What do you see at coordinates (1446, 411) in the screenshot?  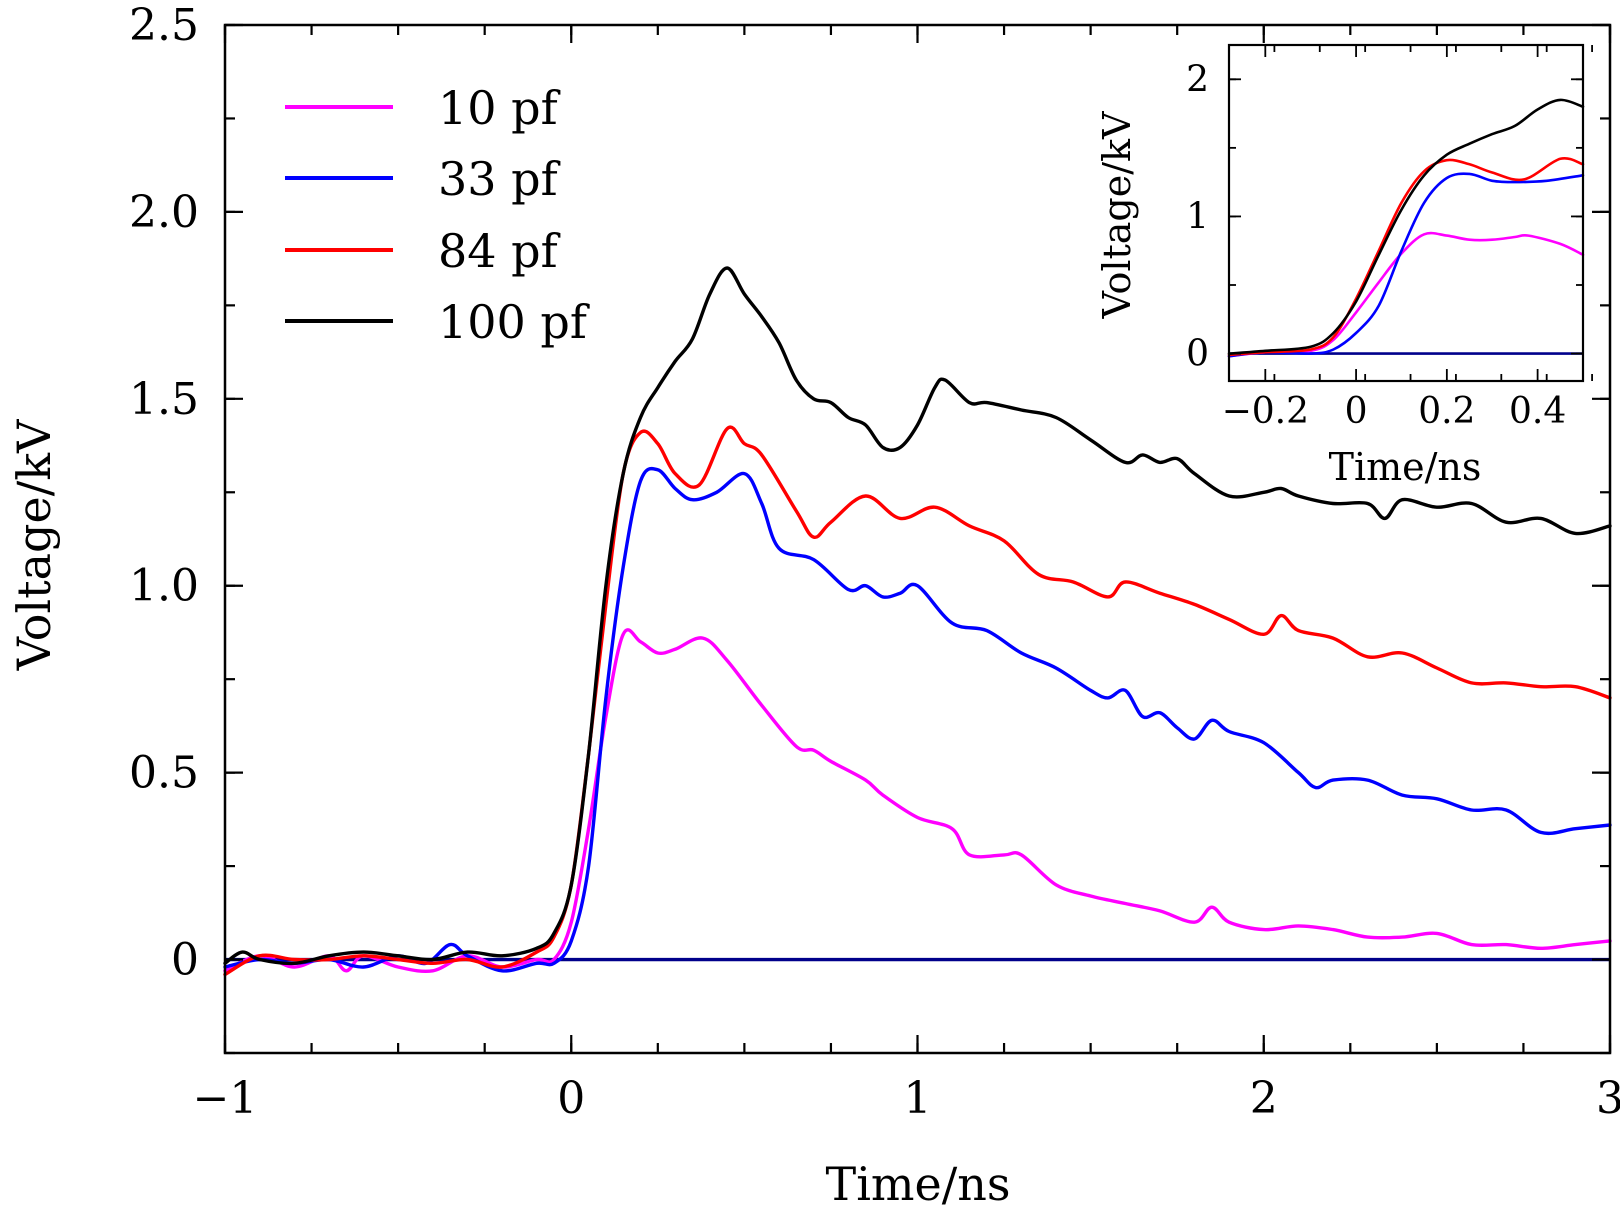 I see `inset-x-tick-label: 0.2` at bounding box center [1446, 411].